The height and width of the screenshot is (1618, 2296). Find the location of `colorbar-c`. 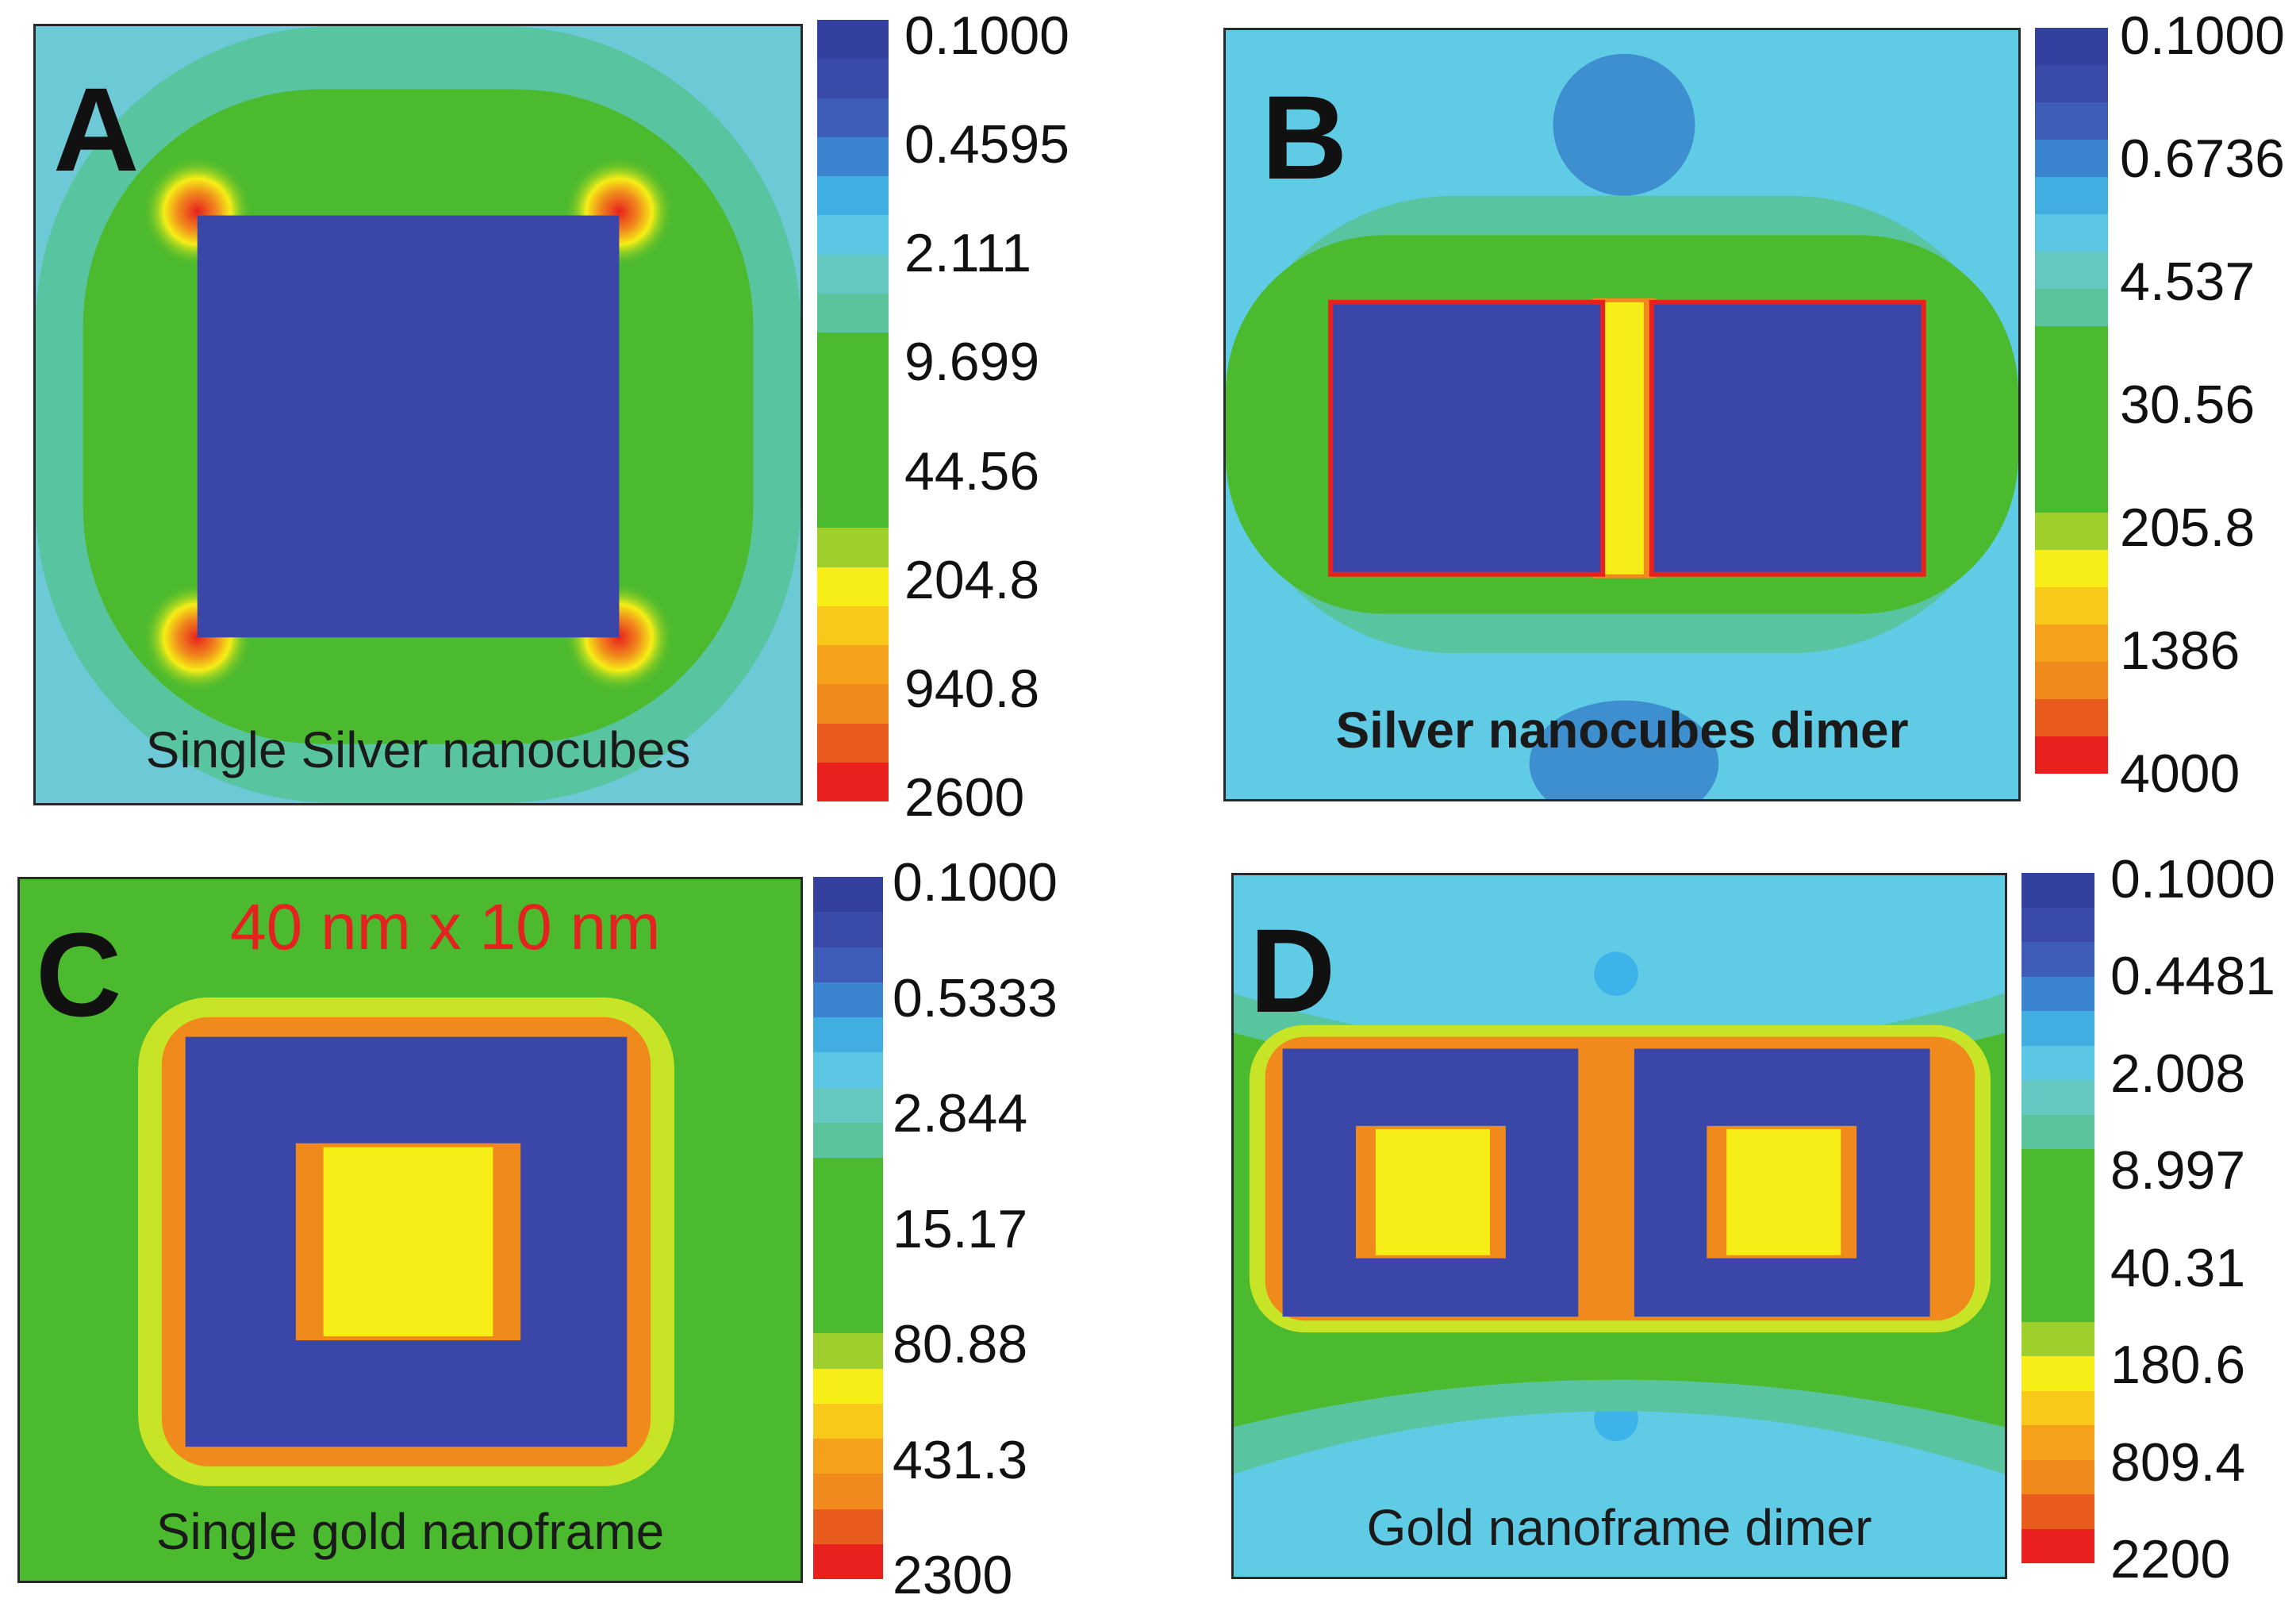

colorbar-c is located at coordinates (848, 1228).